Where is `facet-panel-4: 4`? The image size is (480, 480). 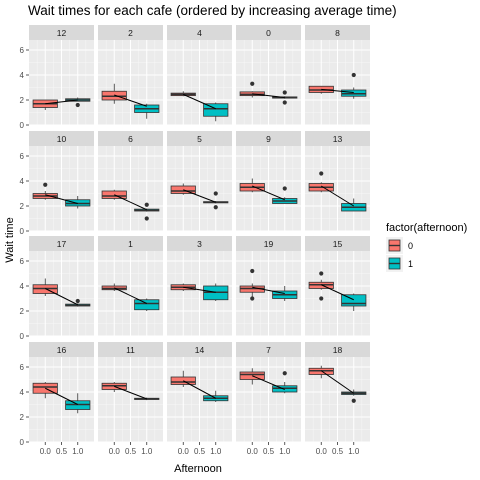 facet-panel-4: 4 is located at coordinates (199, 75).